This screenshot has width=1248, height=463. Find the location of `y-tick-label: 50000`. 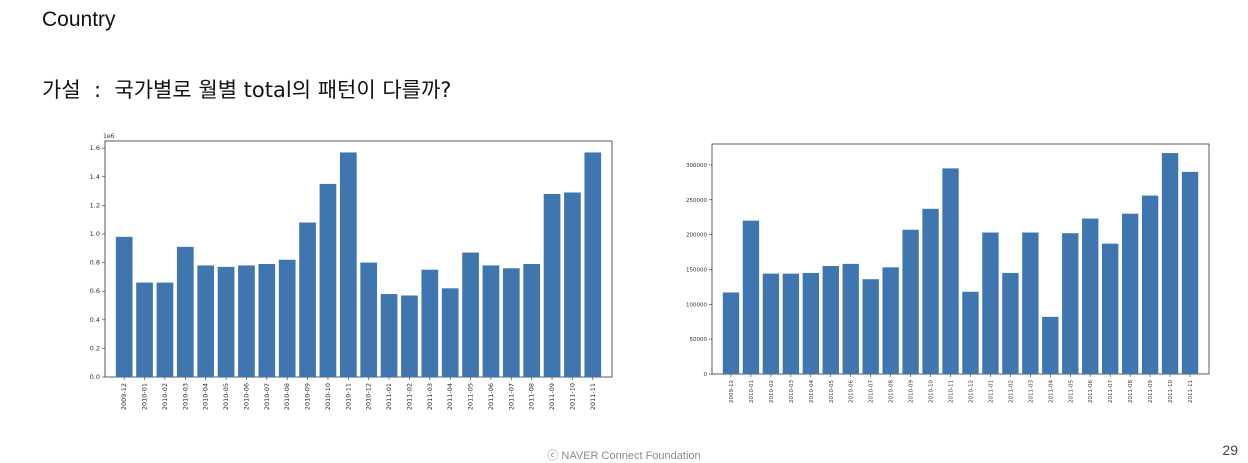

y-tick-label: 50000 is located at coordinates (699, 340).